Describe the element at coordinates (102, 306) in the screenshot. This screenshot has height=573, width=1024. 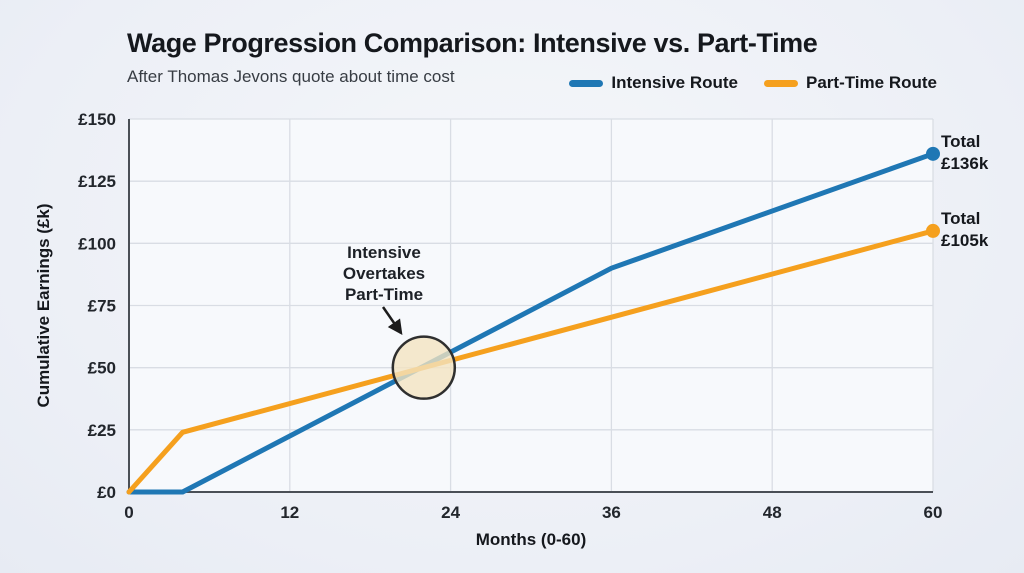
I see `y-tick-label: £75` at that location.